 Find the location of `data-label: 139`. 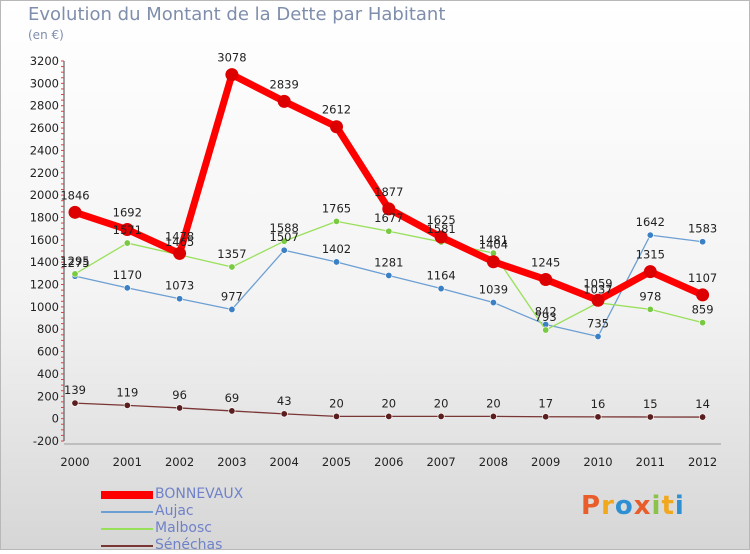

data-label: 139 is located at coordinates (75, 390).